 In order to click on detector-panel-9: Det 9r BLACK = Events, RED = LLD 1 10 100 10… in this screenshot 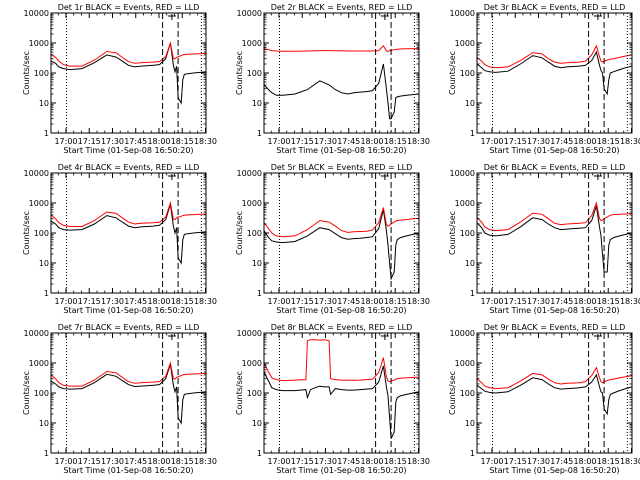, I will do `click(544, 399)`.